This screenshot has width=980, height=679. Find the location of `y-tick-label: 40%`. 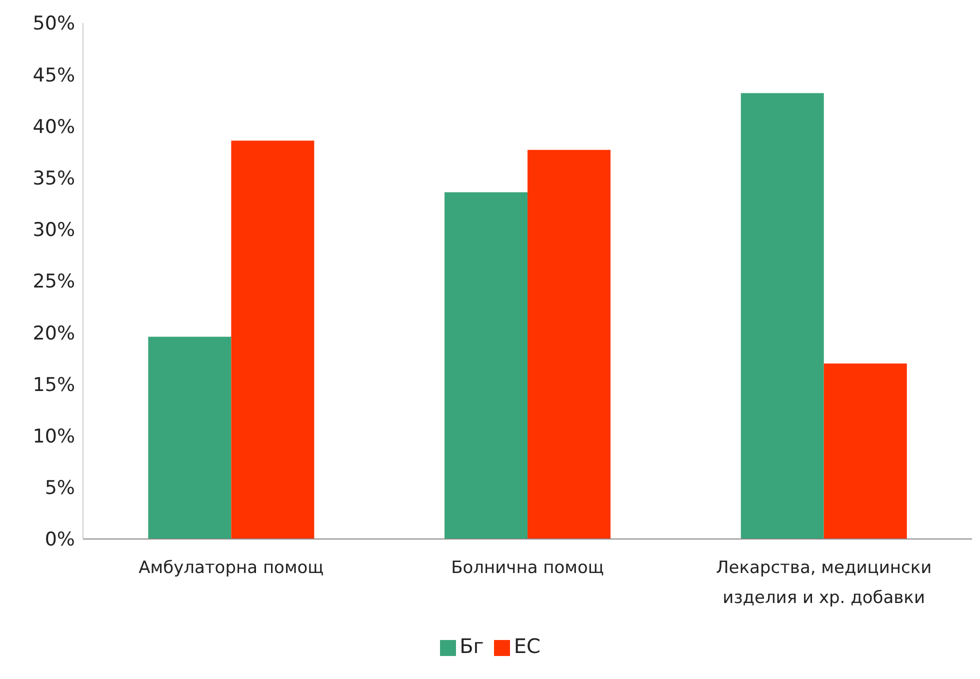

y-tick-label: 40% is located at coordinates (53, 127).